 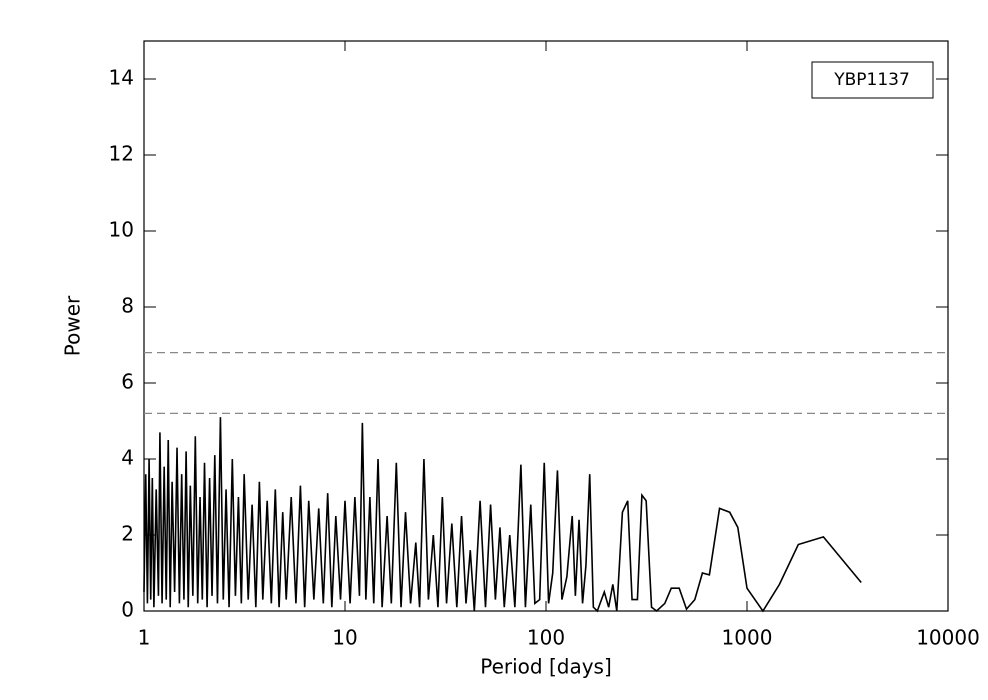 What do you see at coordinates (127, 306) in the screenshot?
I see `y-tick-label: 8` at bounding box center [127, 306].